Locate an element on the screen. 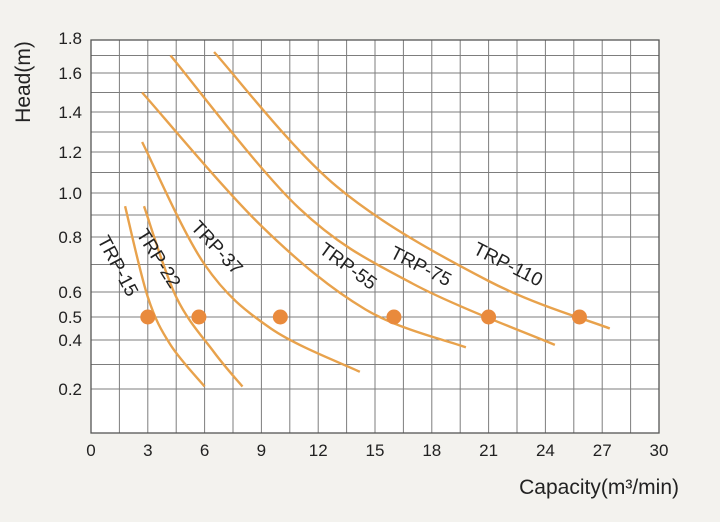  y-tick-label: 1.6 is located at coordinates (70, 73).